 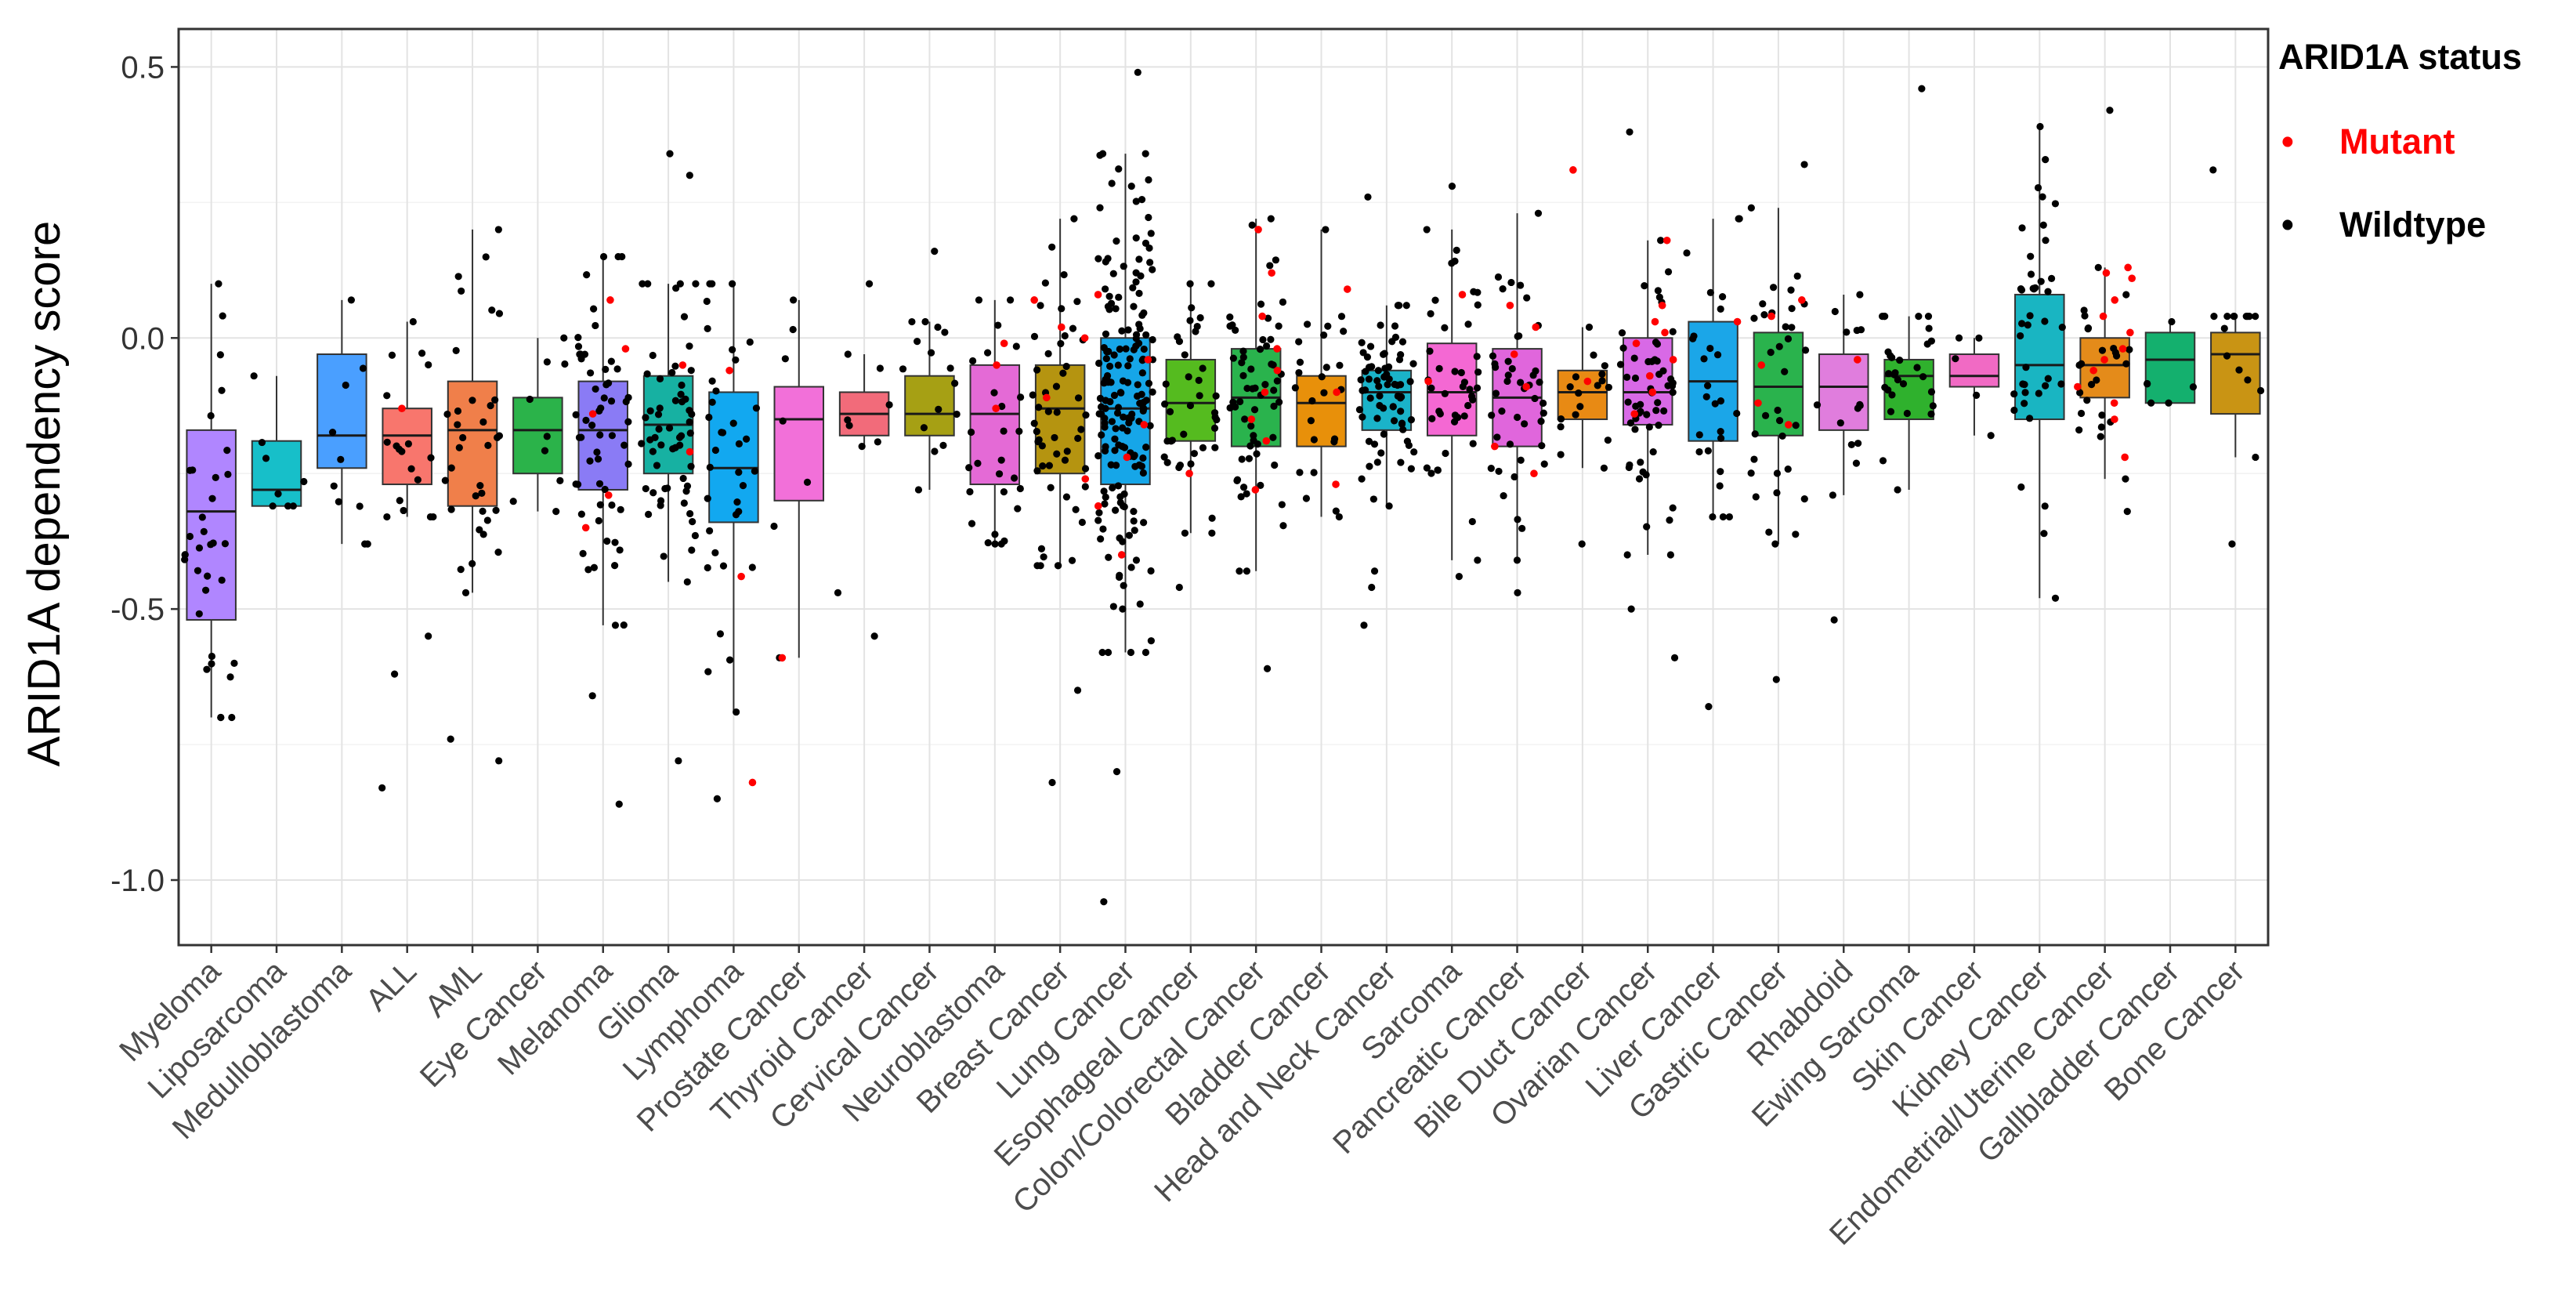 What do you see at coordinates (1180, 465) in the screenshot?
I see `point-wildtype-esophageal-cancer` at bounding box center [1180, 465].